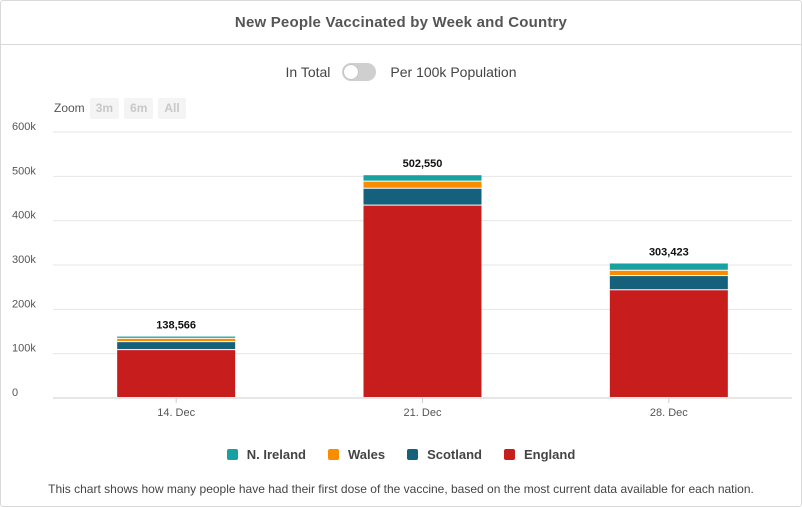 Image resolution: width=802 pixels, height=507 pixels. What do you see at coordinates (669, 413) in the screenshot?
I see `x-tick-label-28-dec: 28. Dec` at bounding box center [669, 413].